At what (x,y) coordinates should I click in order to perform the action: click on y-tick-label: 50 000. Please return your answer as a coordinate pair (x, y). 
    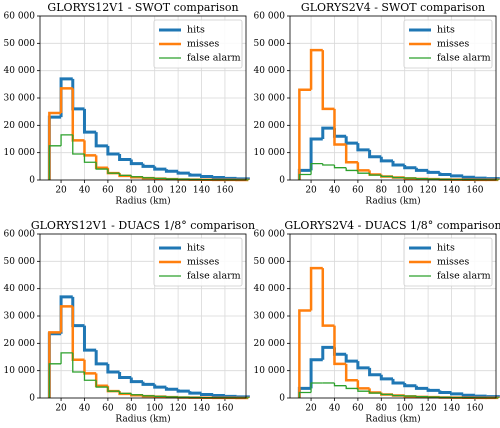
    Looking at the image, I should click on (20, 262).